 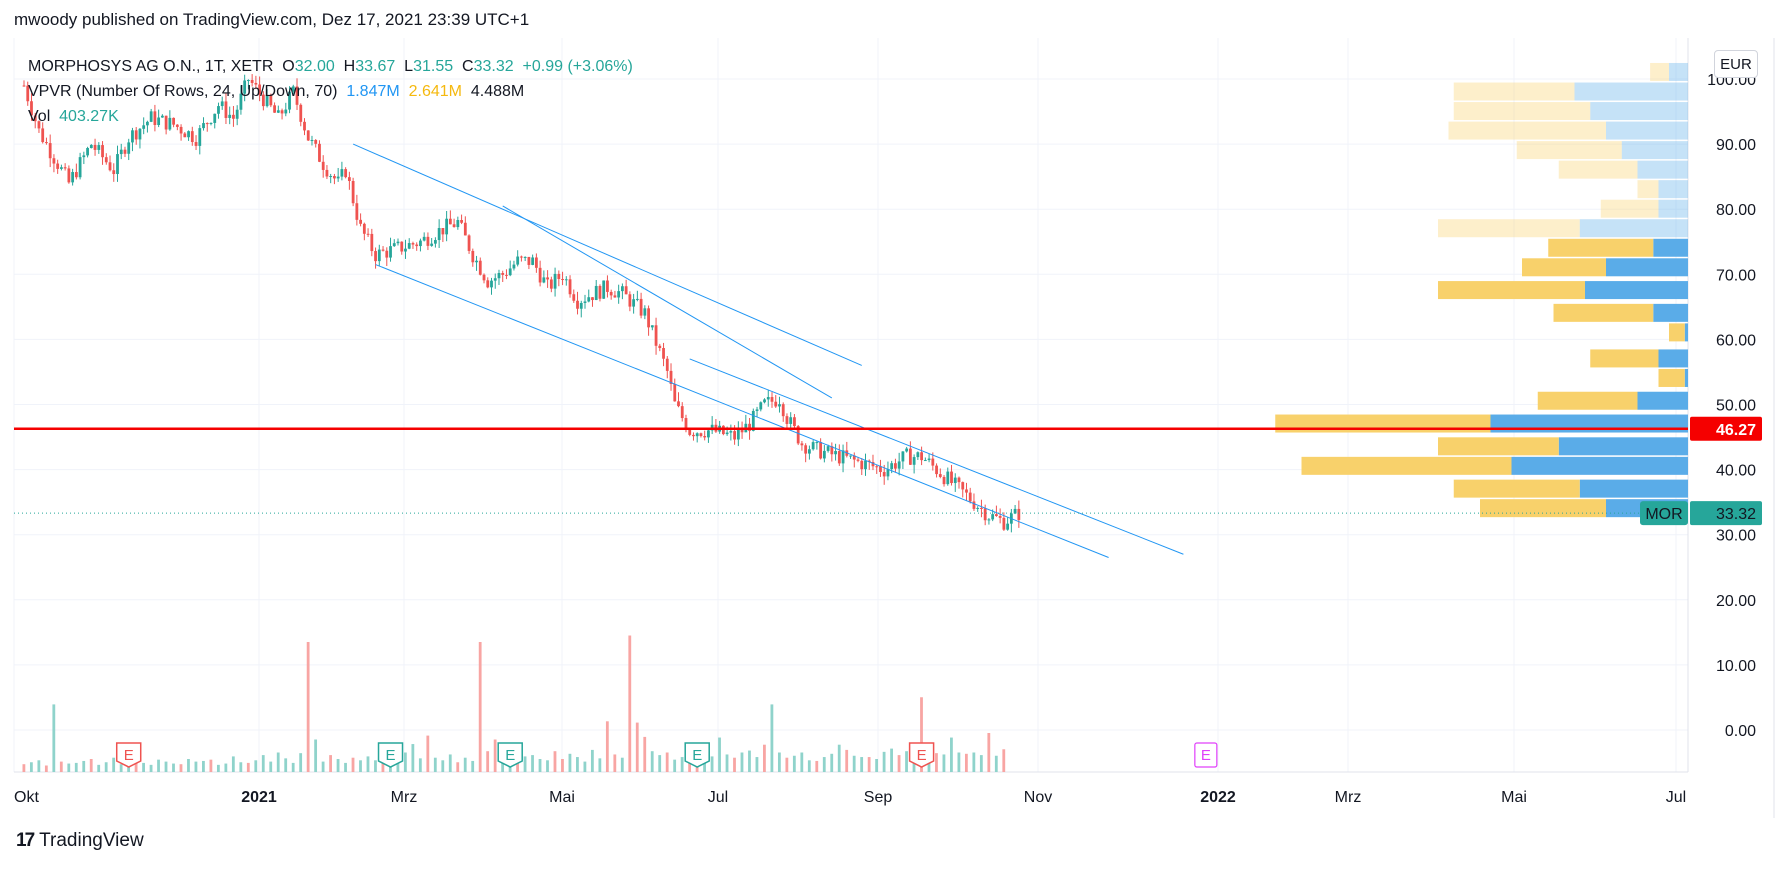 I want to click on hline-price-tag-bg, so click(x=1726, y=428).